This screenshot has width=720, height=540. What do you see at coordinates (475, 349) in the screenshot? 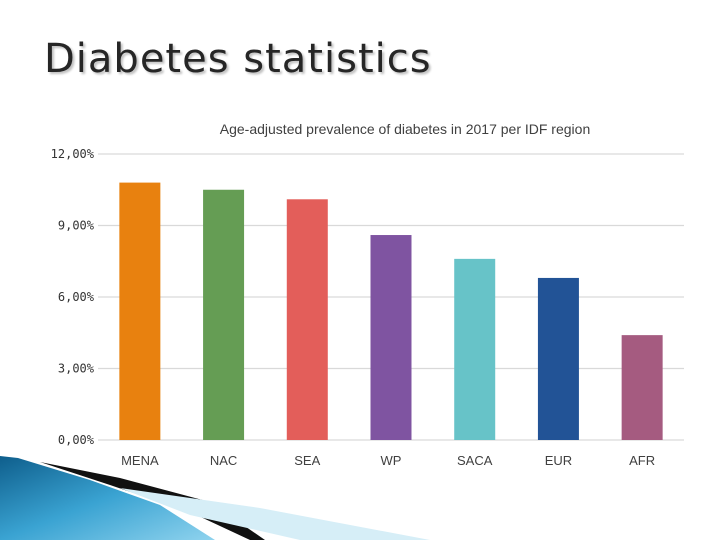
I see `bar-saca` at bounding box center [475, 349].